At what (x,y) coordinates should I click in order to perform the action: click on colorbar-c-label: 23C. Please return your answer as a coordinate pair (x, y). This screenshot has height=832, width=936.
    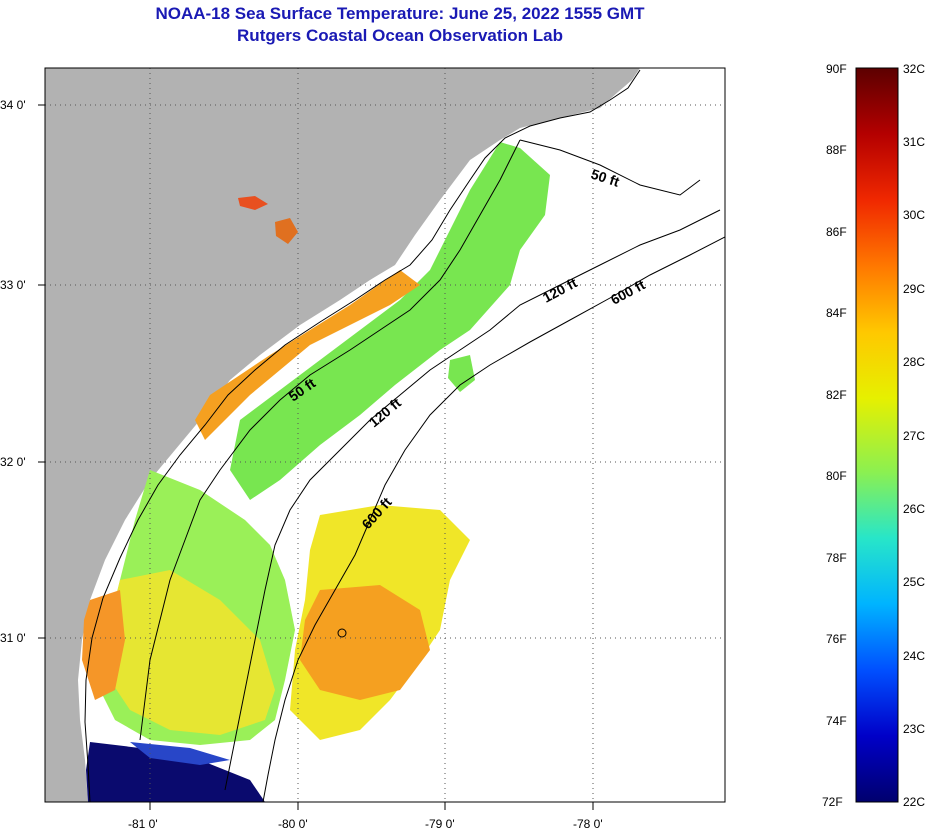
    Looking at the image, I should click on (914, 729).